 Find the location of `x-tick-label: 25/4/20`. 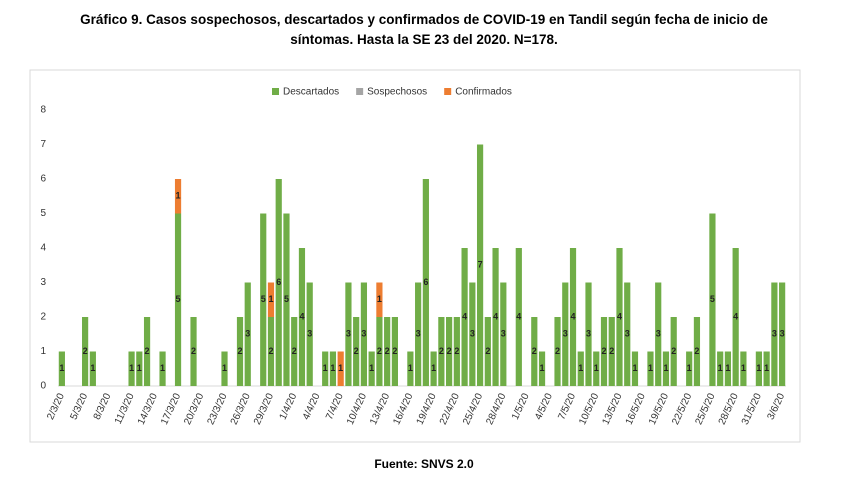

x-tick-label: 25/4/20 is located at coordinates (473, 408).